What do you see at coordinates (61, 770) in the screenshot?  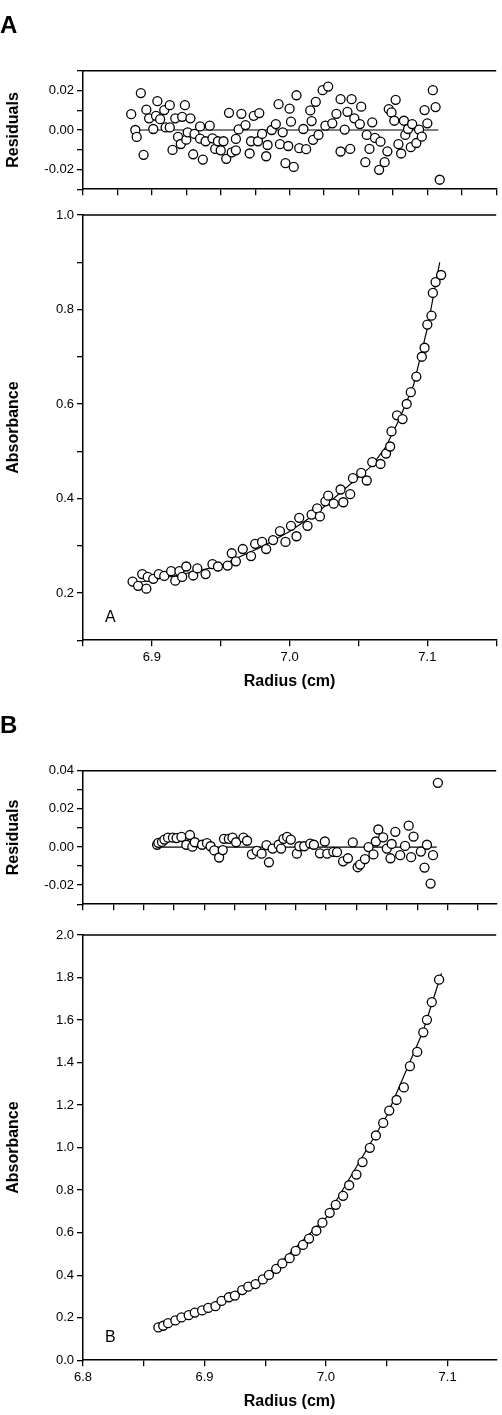 I see `y-tick-label: 0.04` at bounding box center [61, 770].